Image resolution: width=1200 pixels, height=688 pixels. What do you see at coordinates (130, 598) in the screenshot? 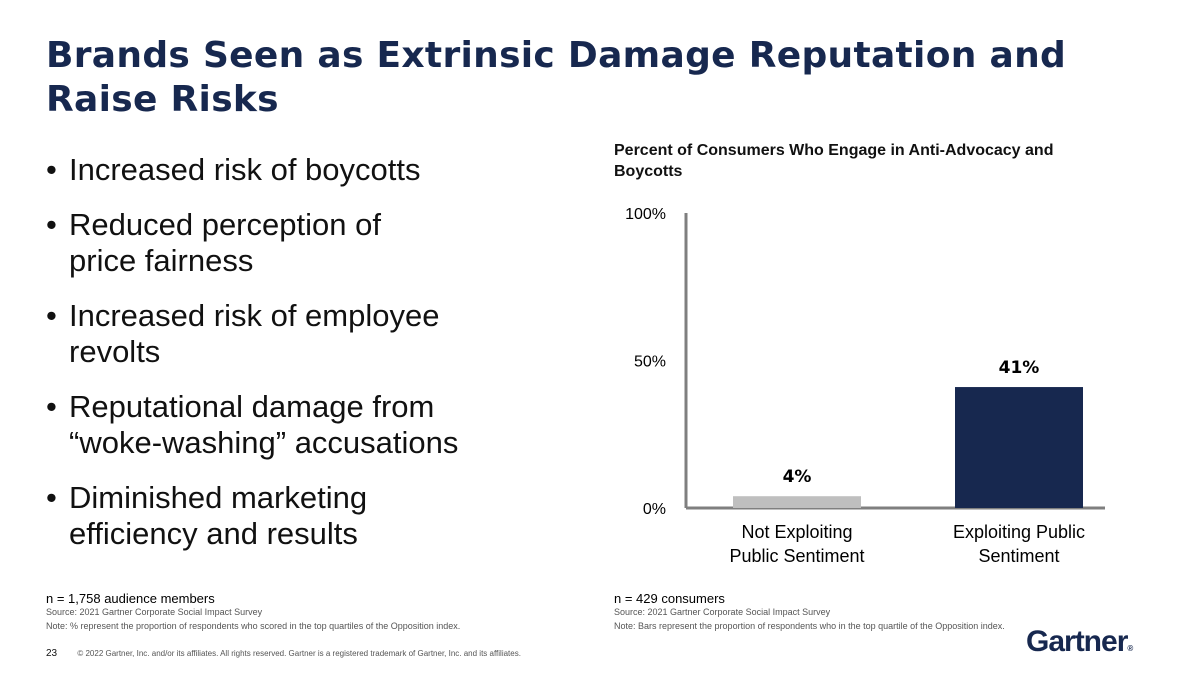
I see `left-sample-size: n = 1,758 audience members` at bounding box center [130, 598].